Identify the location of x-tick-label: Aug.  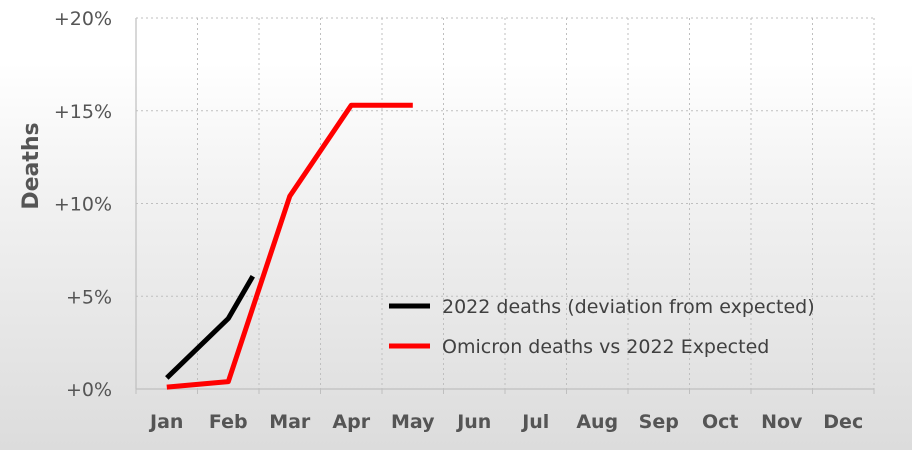
(597, 422).